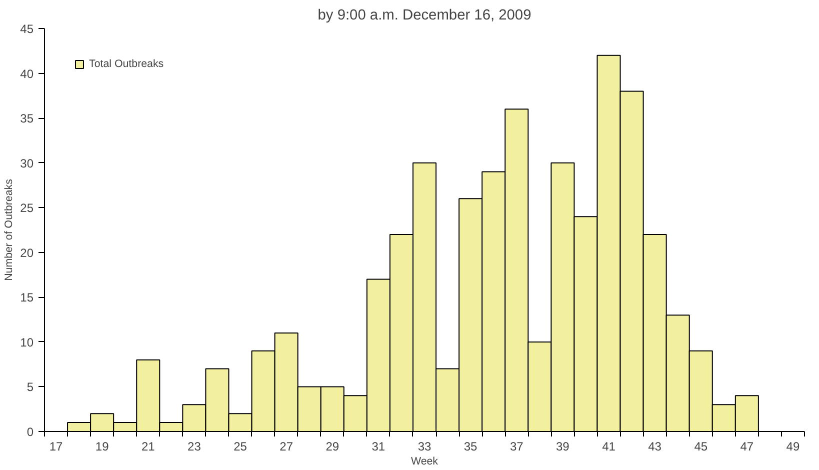 This screenshot has height=470, width=819. Describe the element at coordinates (56, 447) in the screenshot. I see `x-tick-label: 17` at that location.